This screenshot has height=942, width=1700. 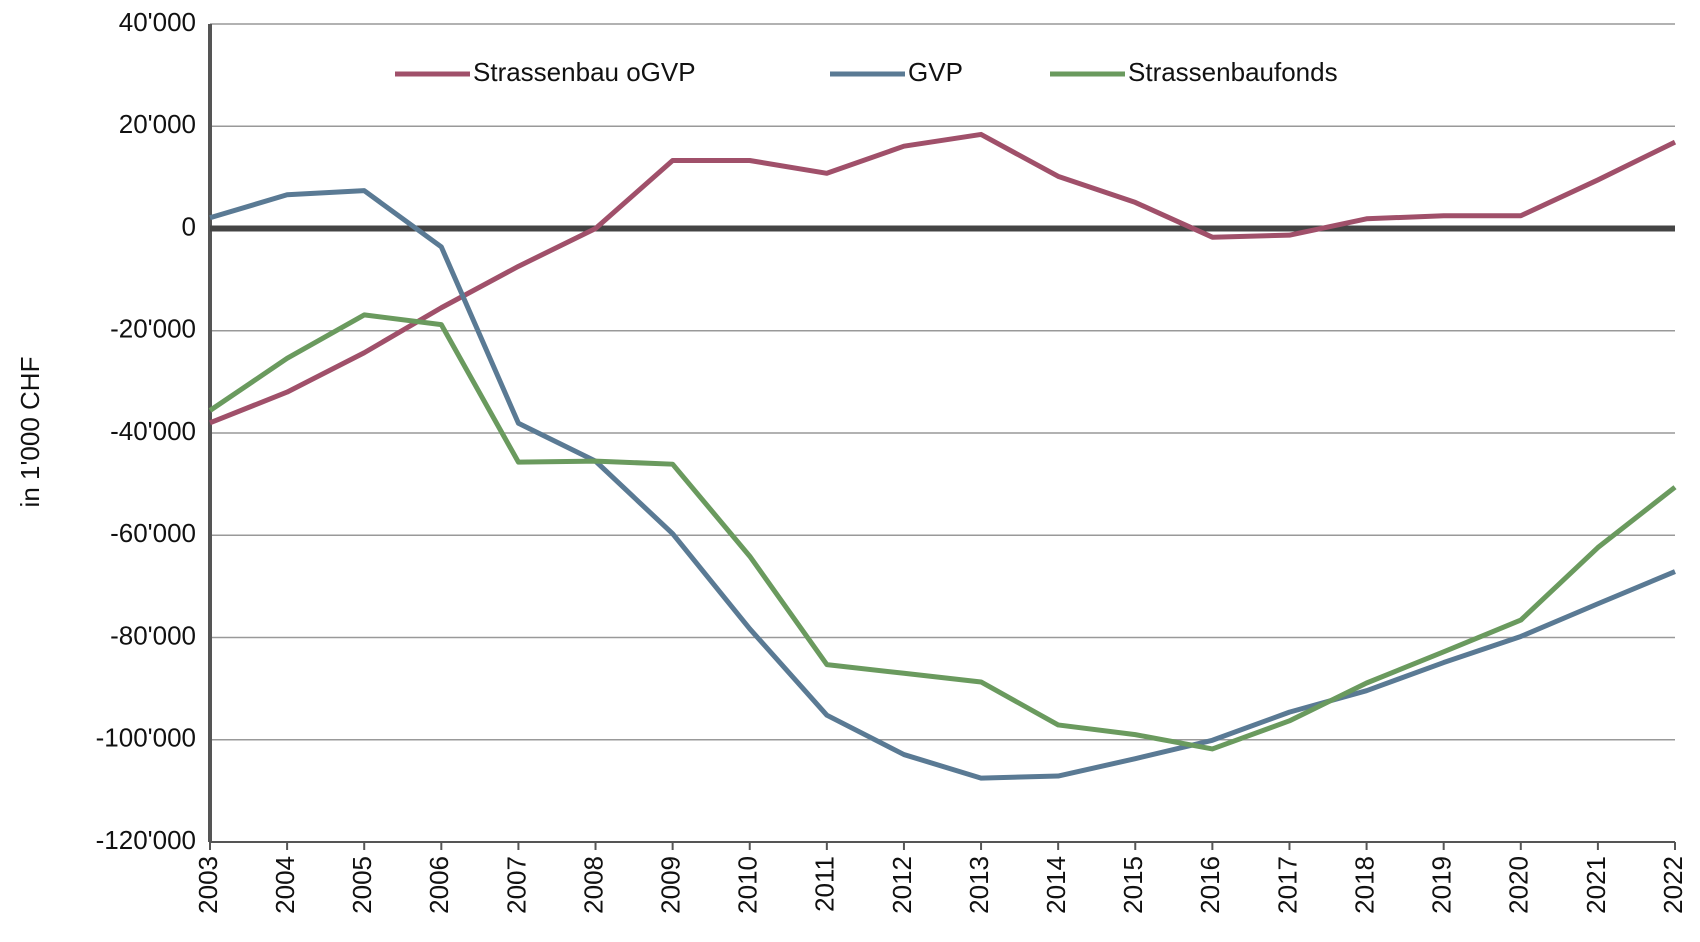 I want to click on x-tick-label: 2013, so click(x=979, y=885).